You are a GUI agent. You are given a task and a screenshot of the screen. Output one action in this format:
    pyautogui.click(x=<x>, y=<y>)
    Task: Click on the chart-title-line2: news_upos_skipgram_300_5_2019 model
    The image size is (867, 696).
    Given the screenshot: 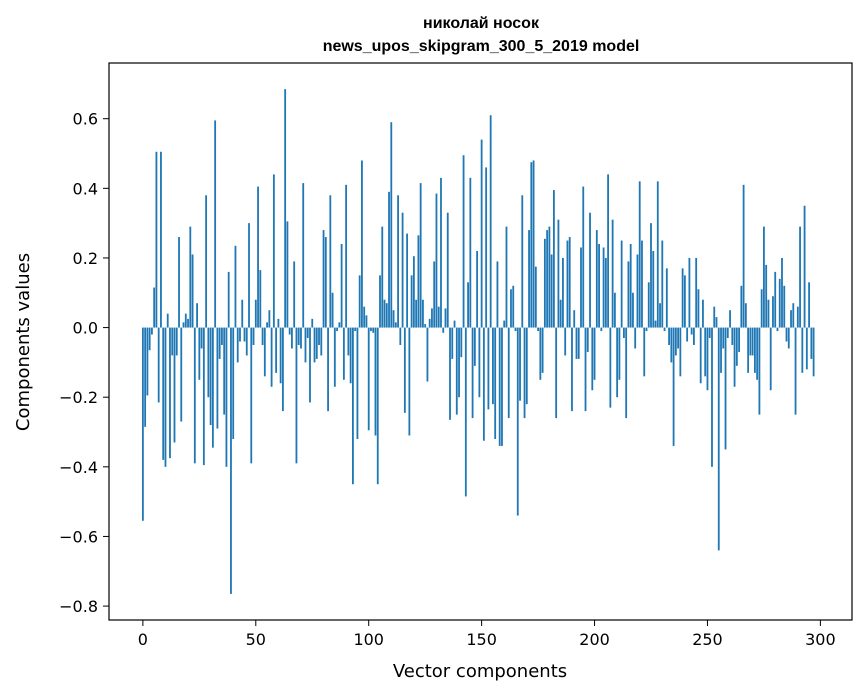 What is the action you would take?
    pyautogui.click(x=481, y=46)
    